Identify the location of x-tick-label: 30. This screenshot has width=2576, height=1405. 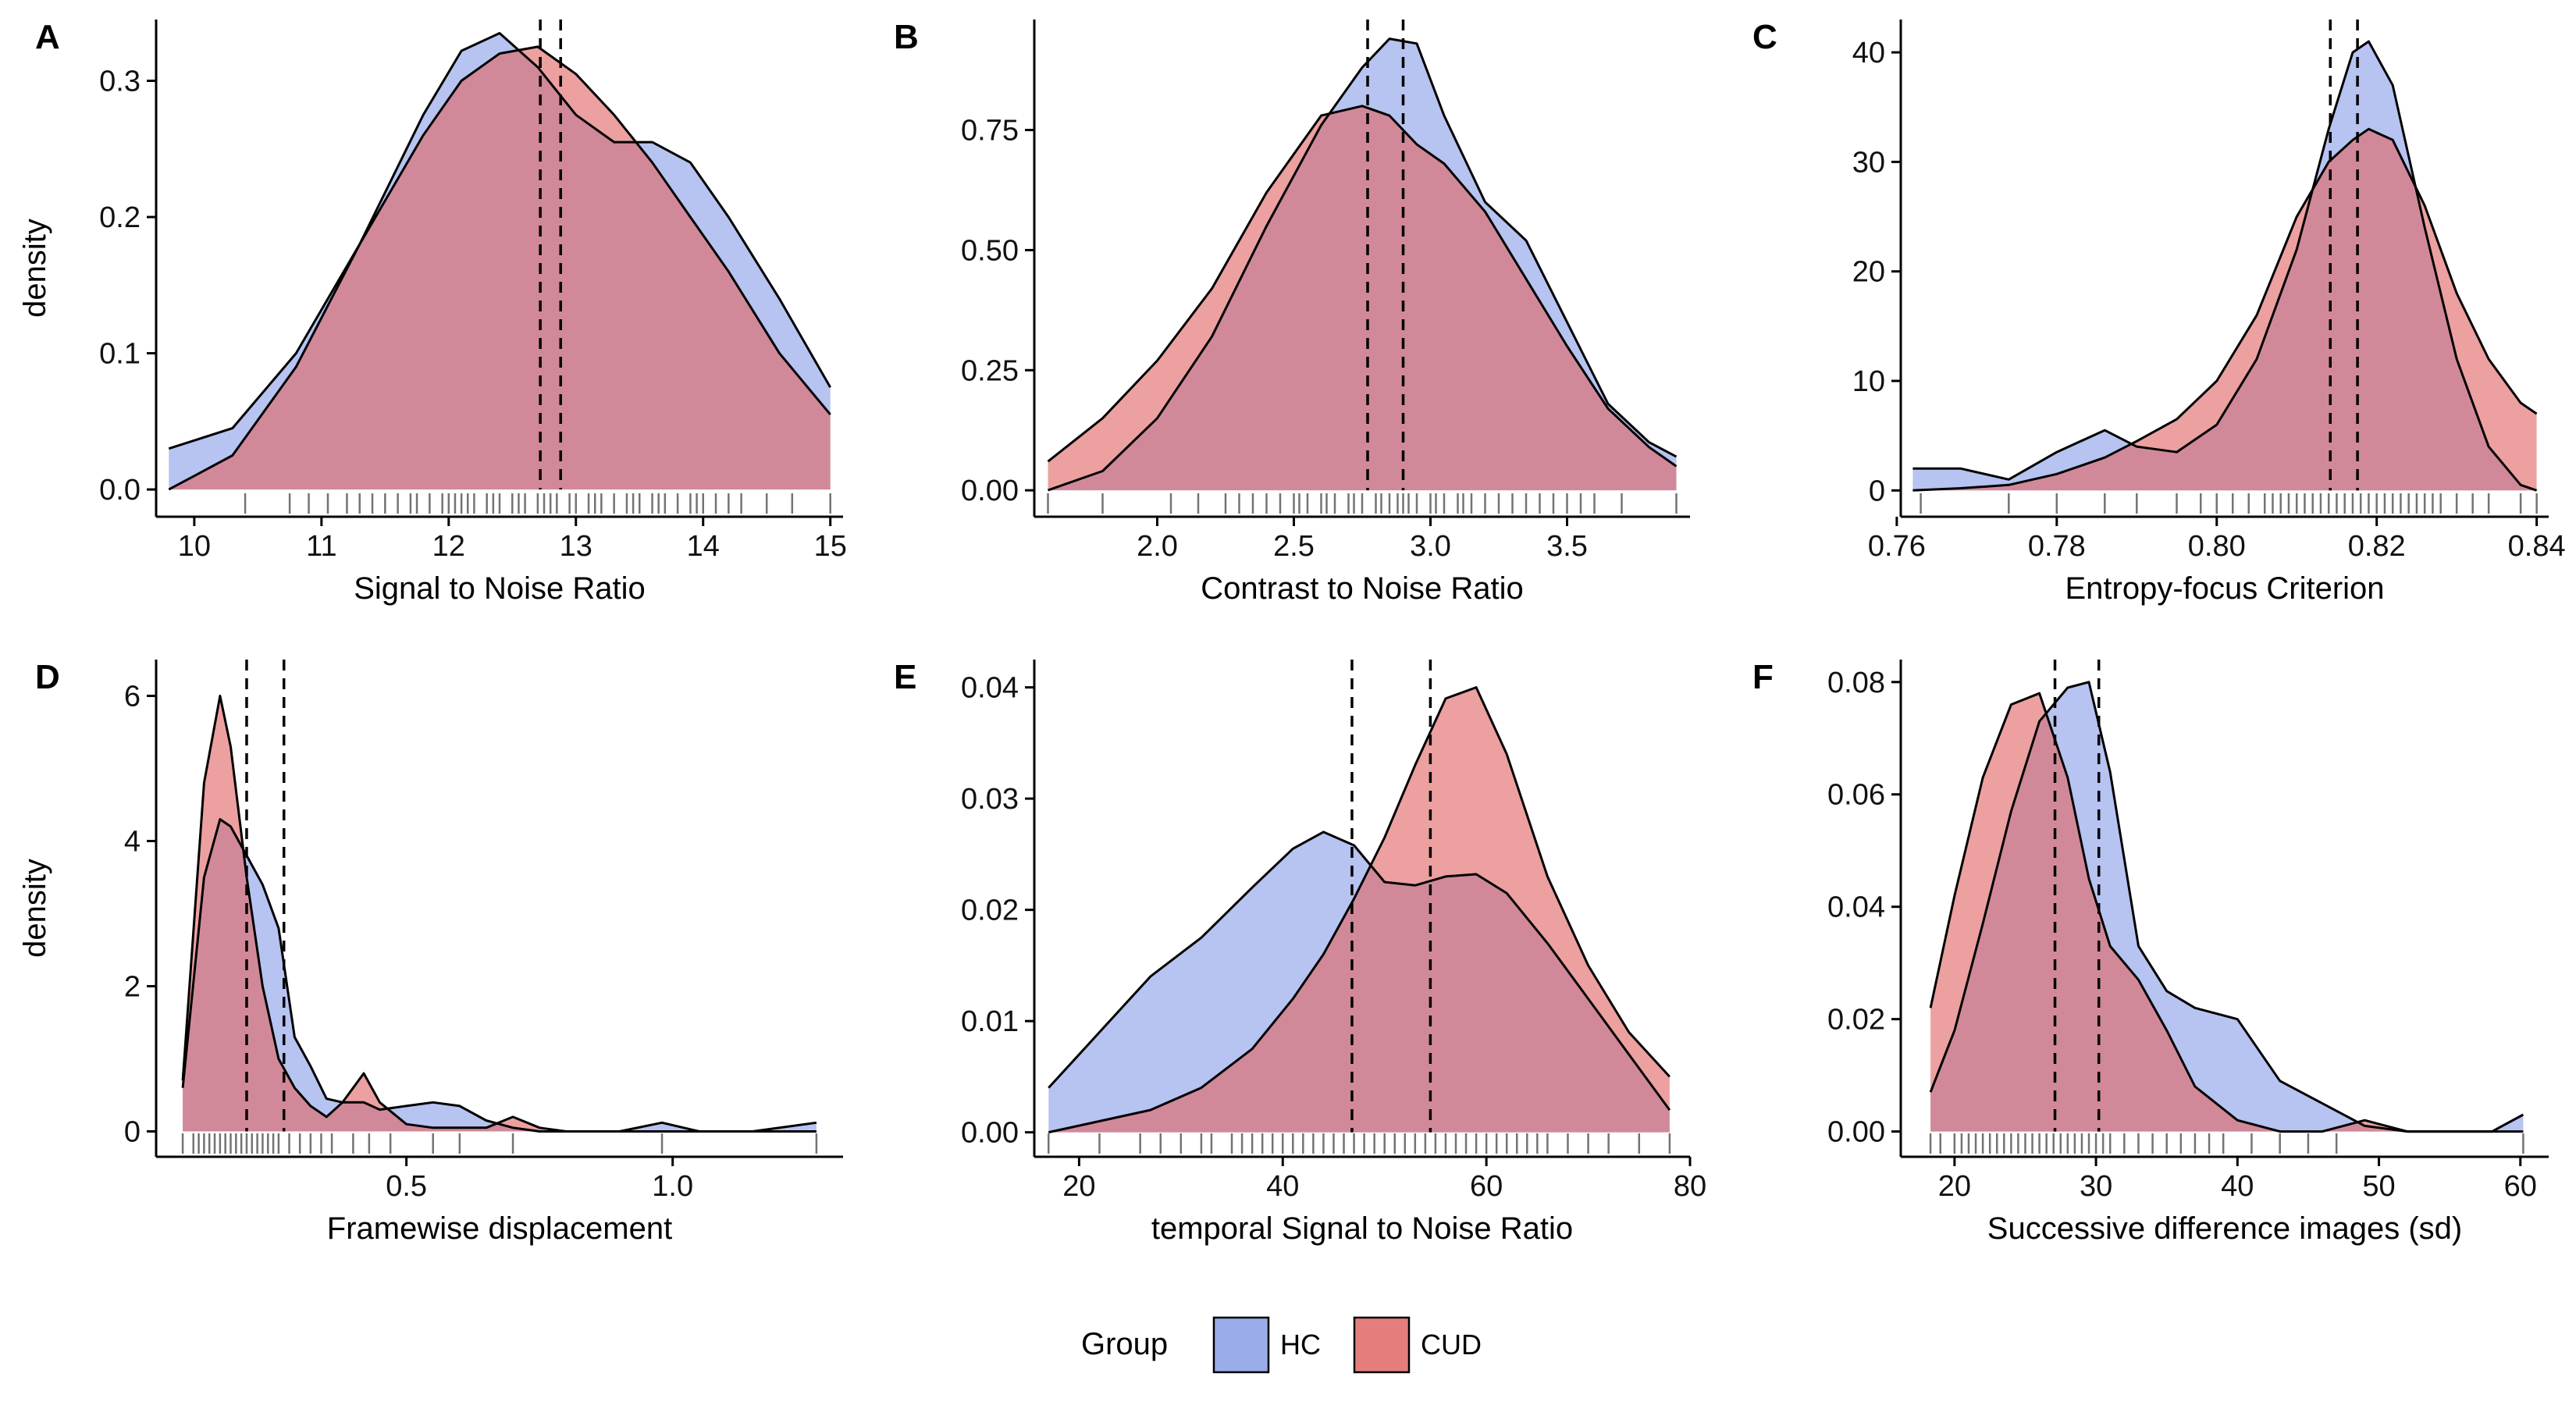
(2096, 1186).